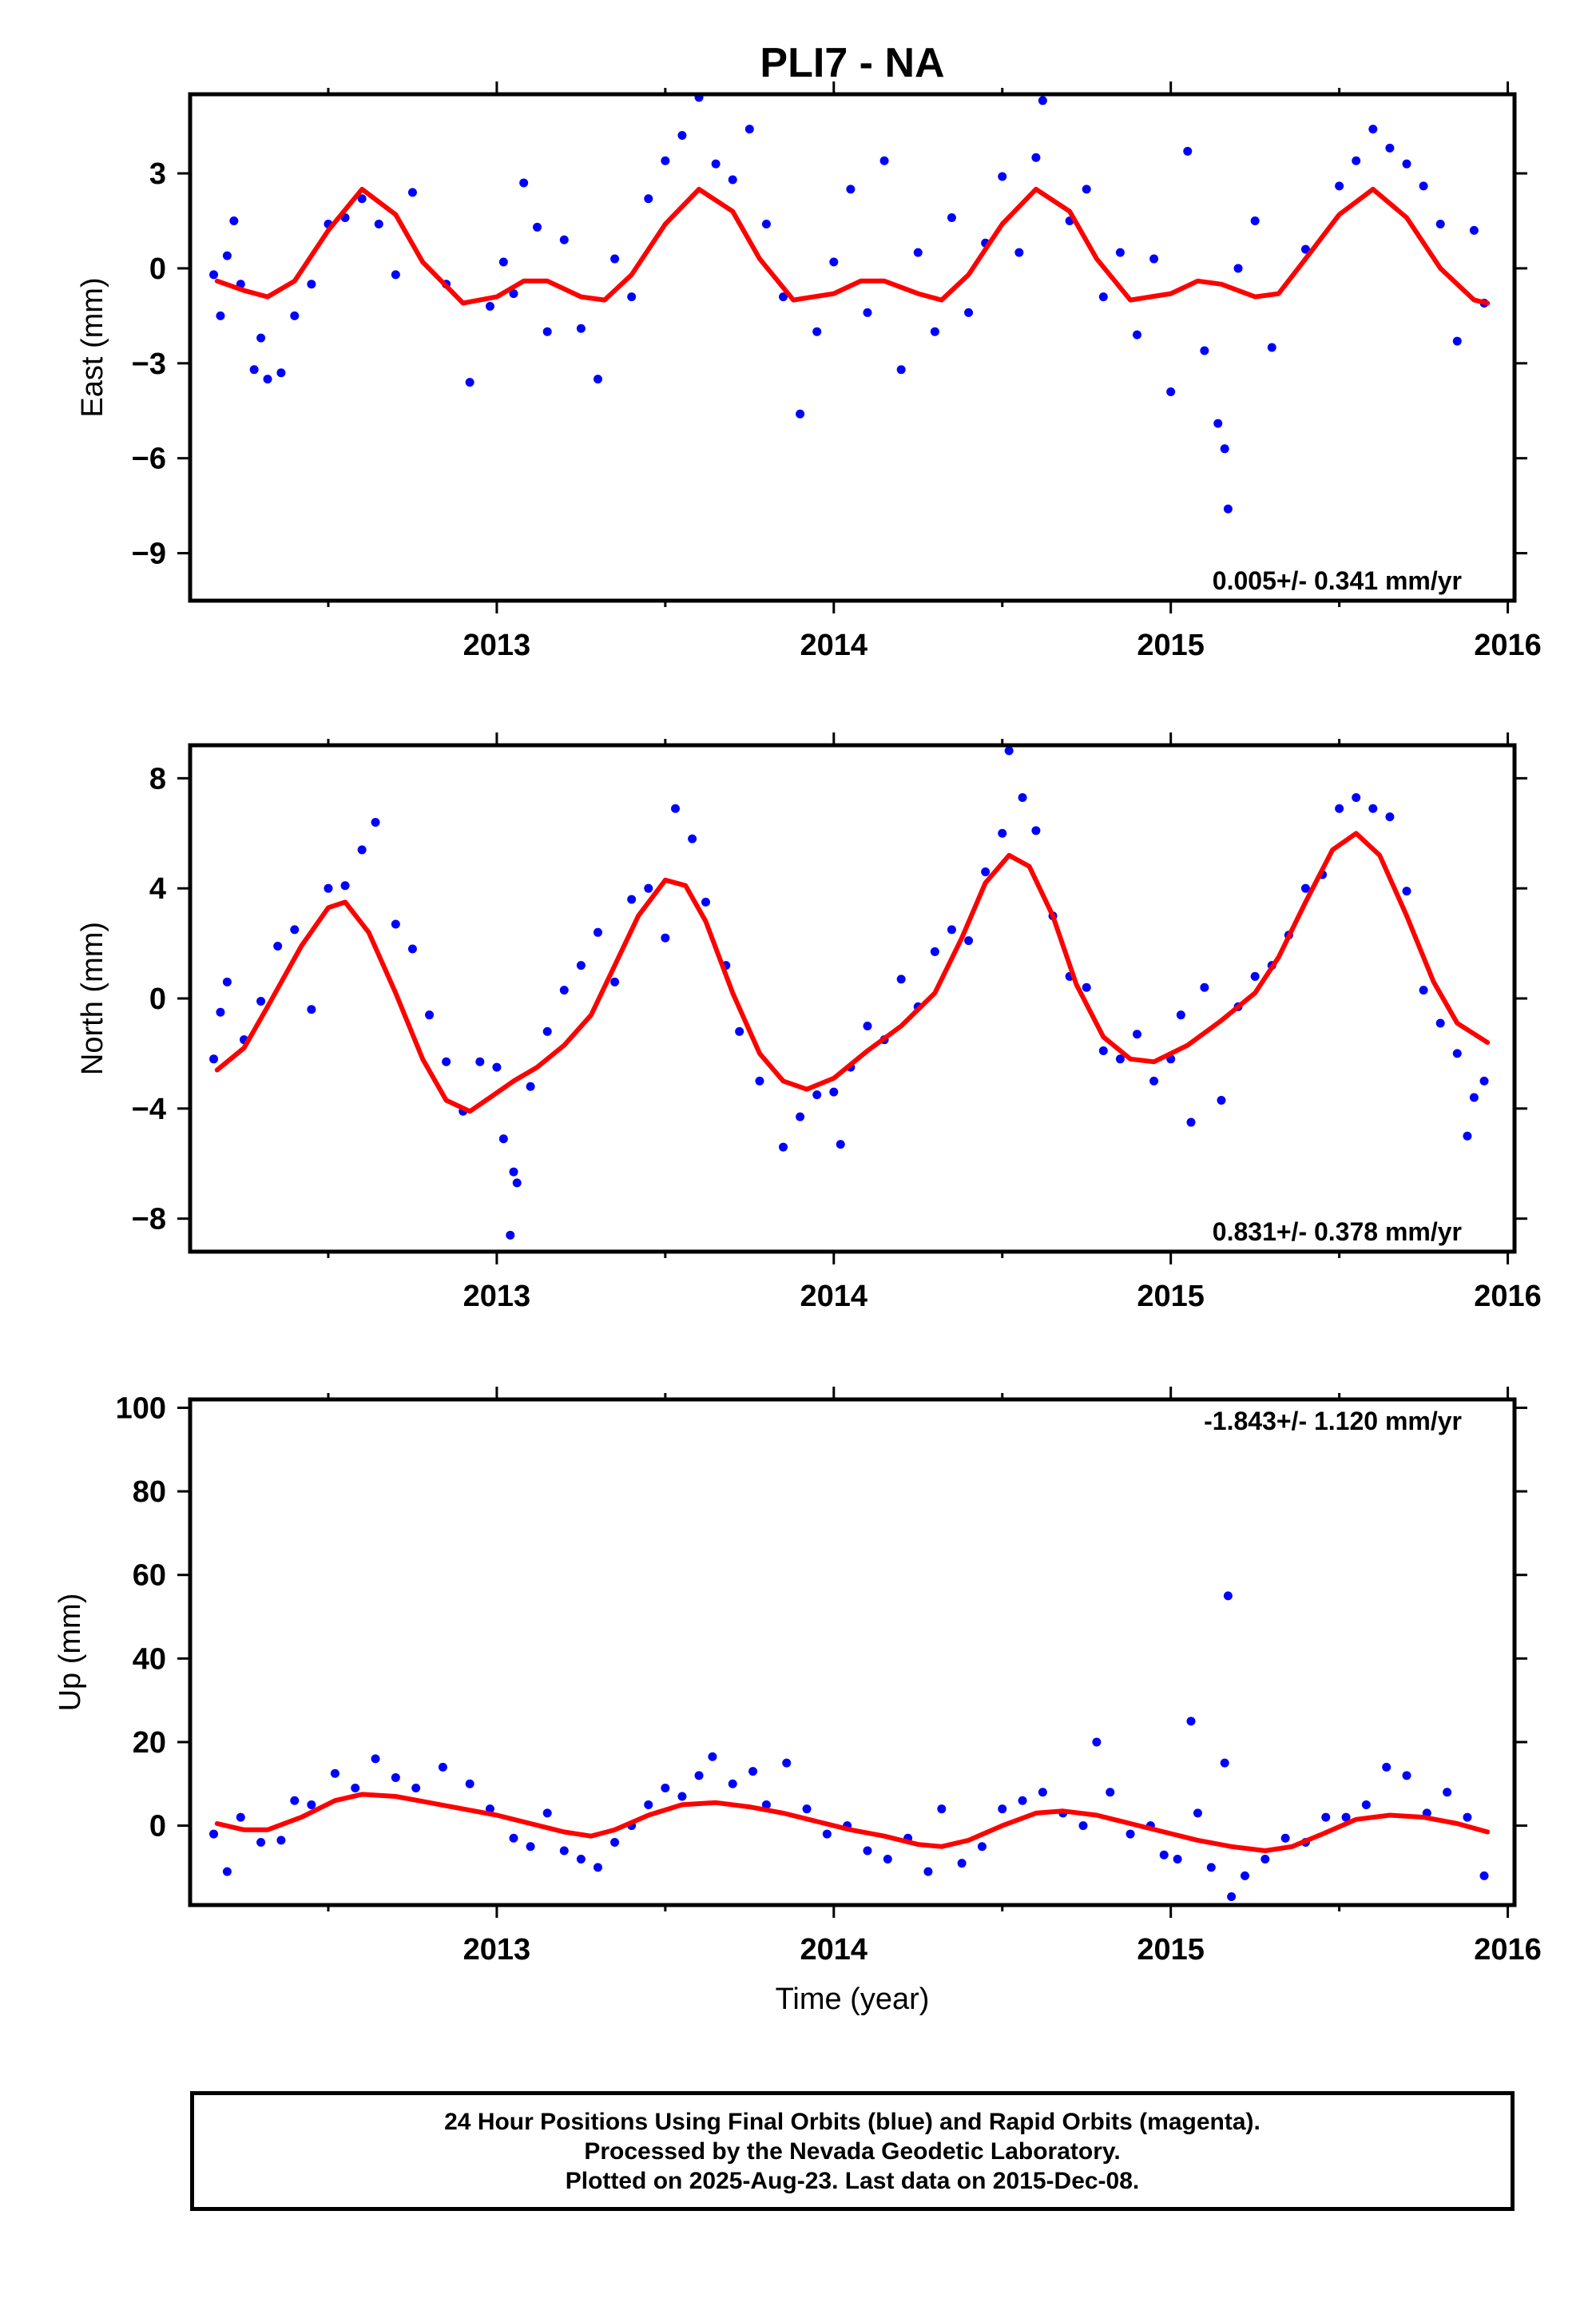 This screenshot has height=2318, width=1596. I want to click on y-tick-label: 20, so click(149, 1743).